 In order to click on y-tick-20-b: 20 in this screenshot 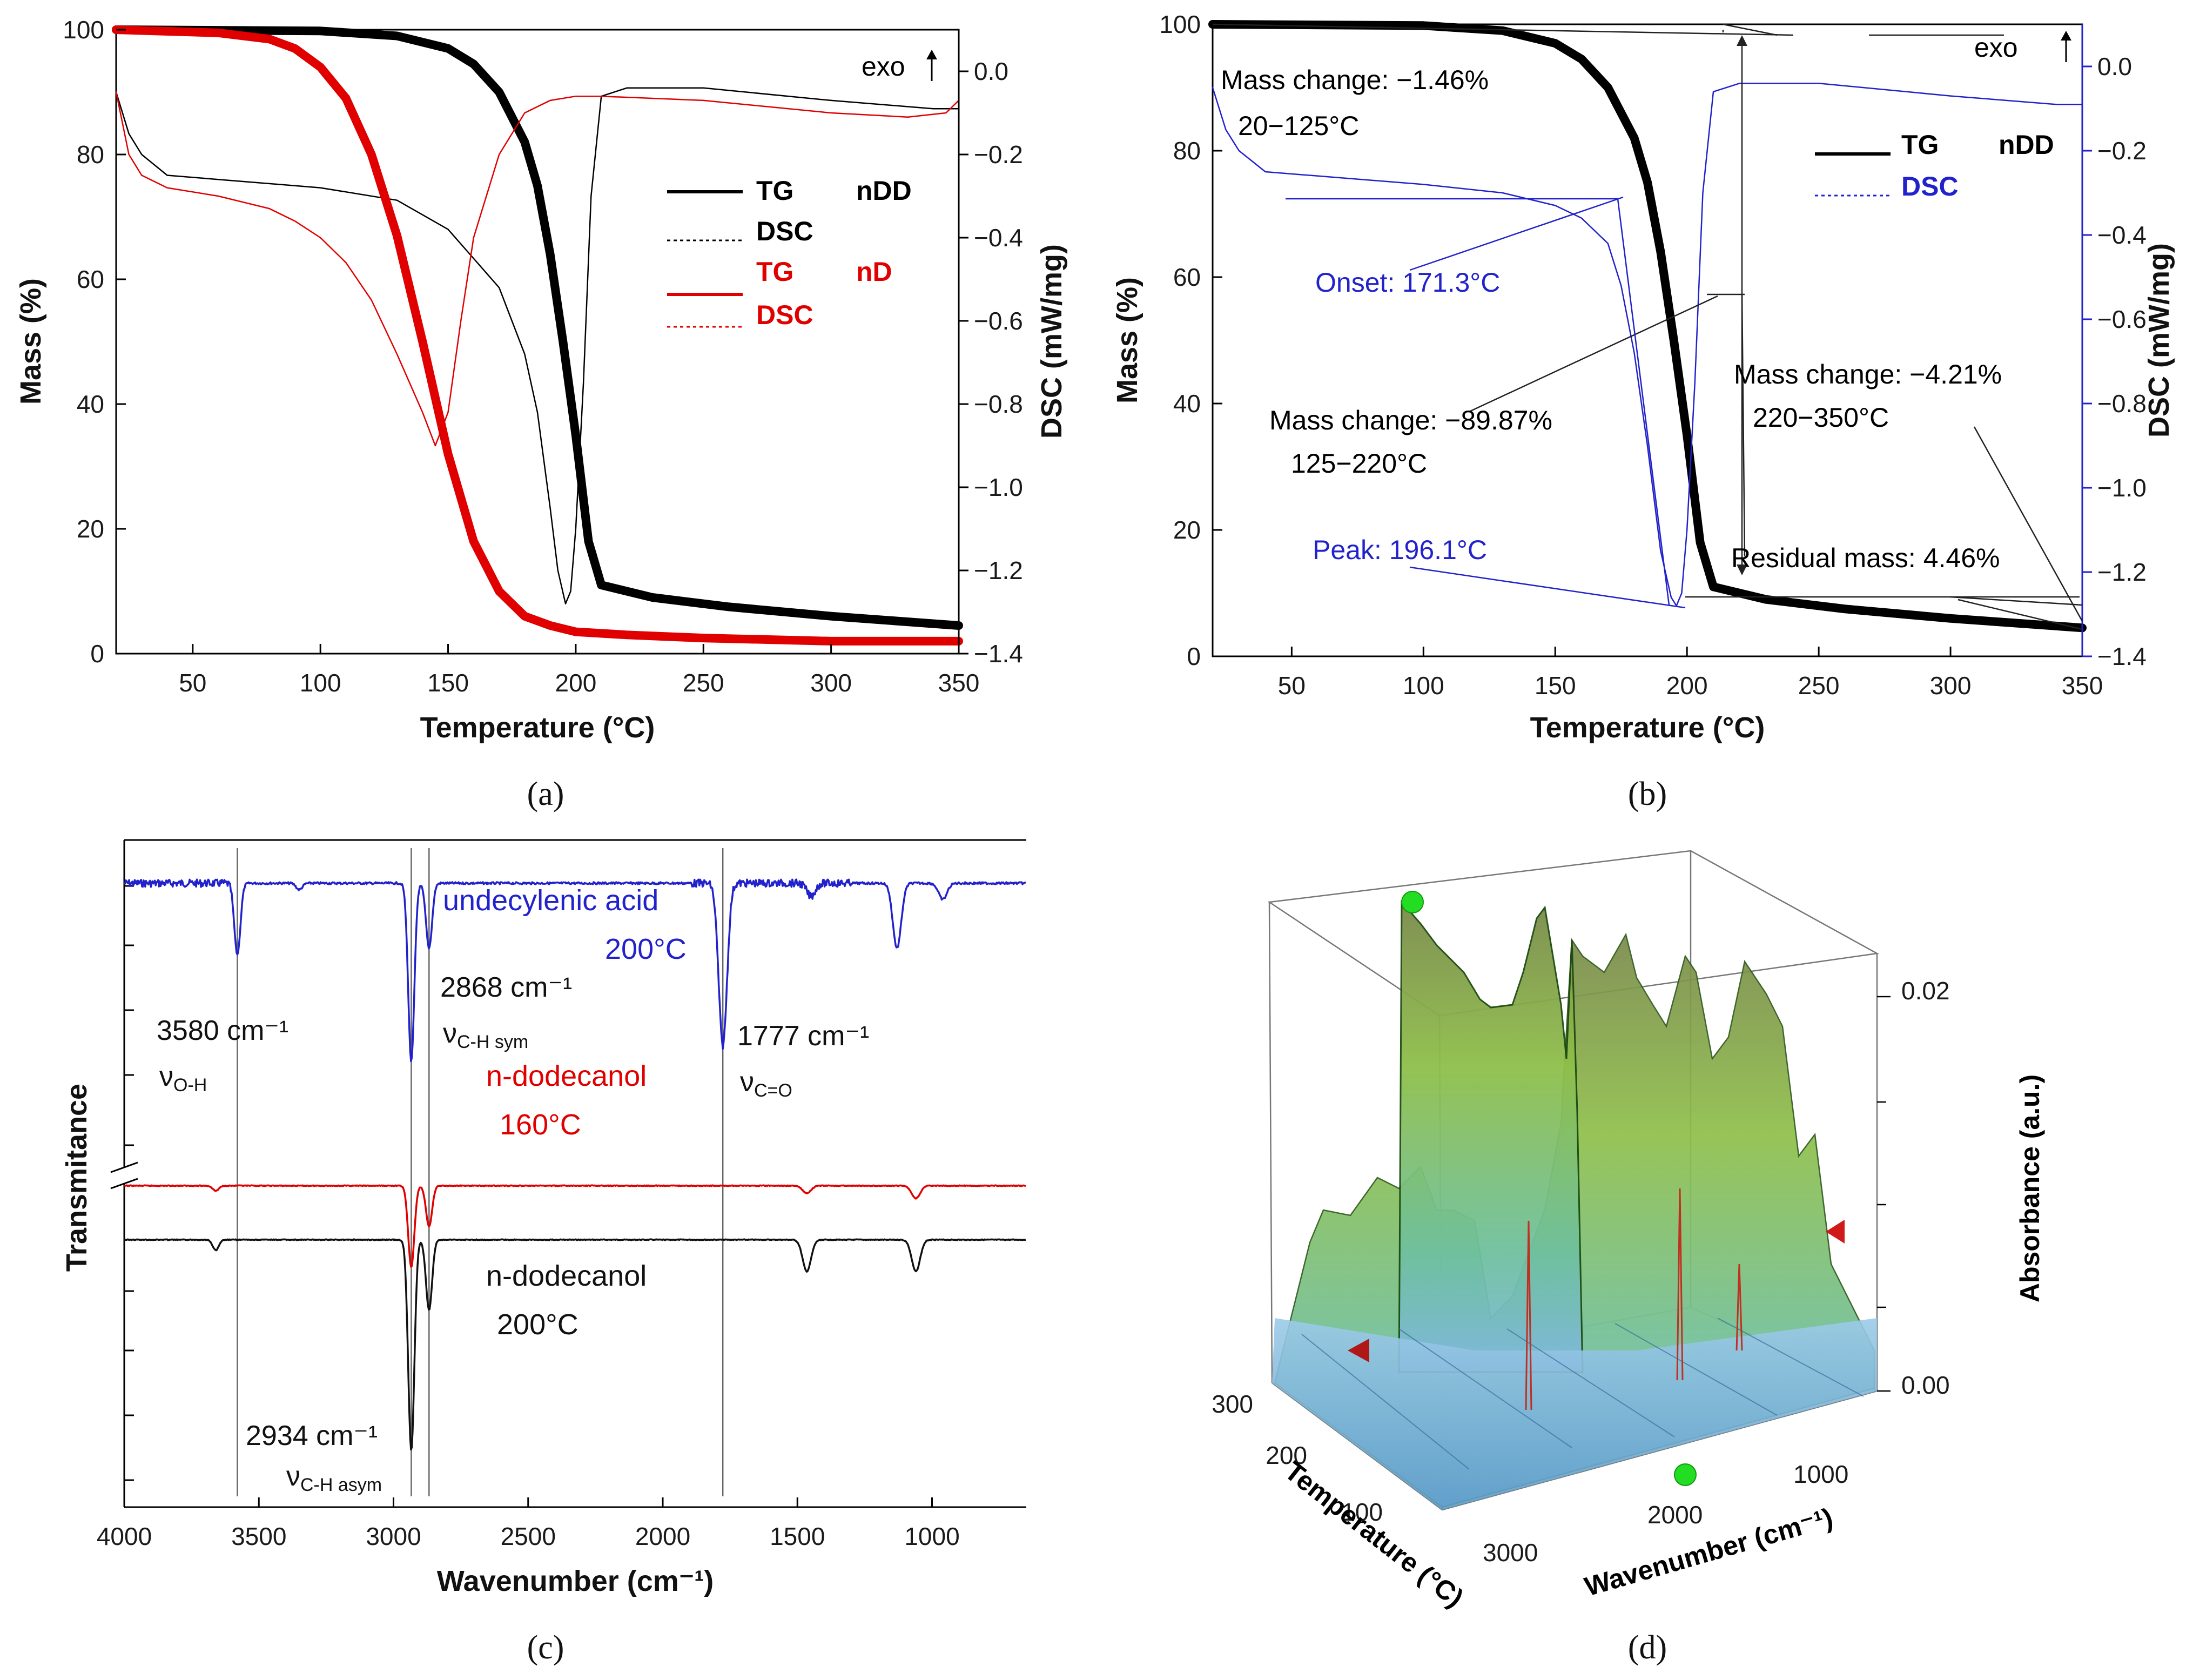, I will do `click(1187, 530)`.